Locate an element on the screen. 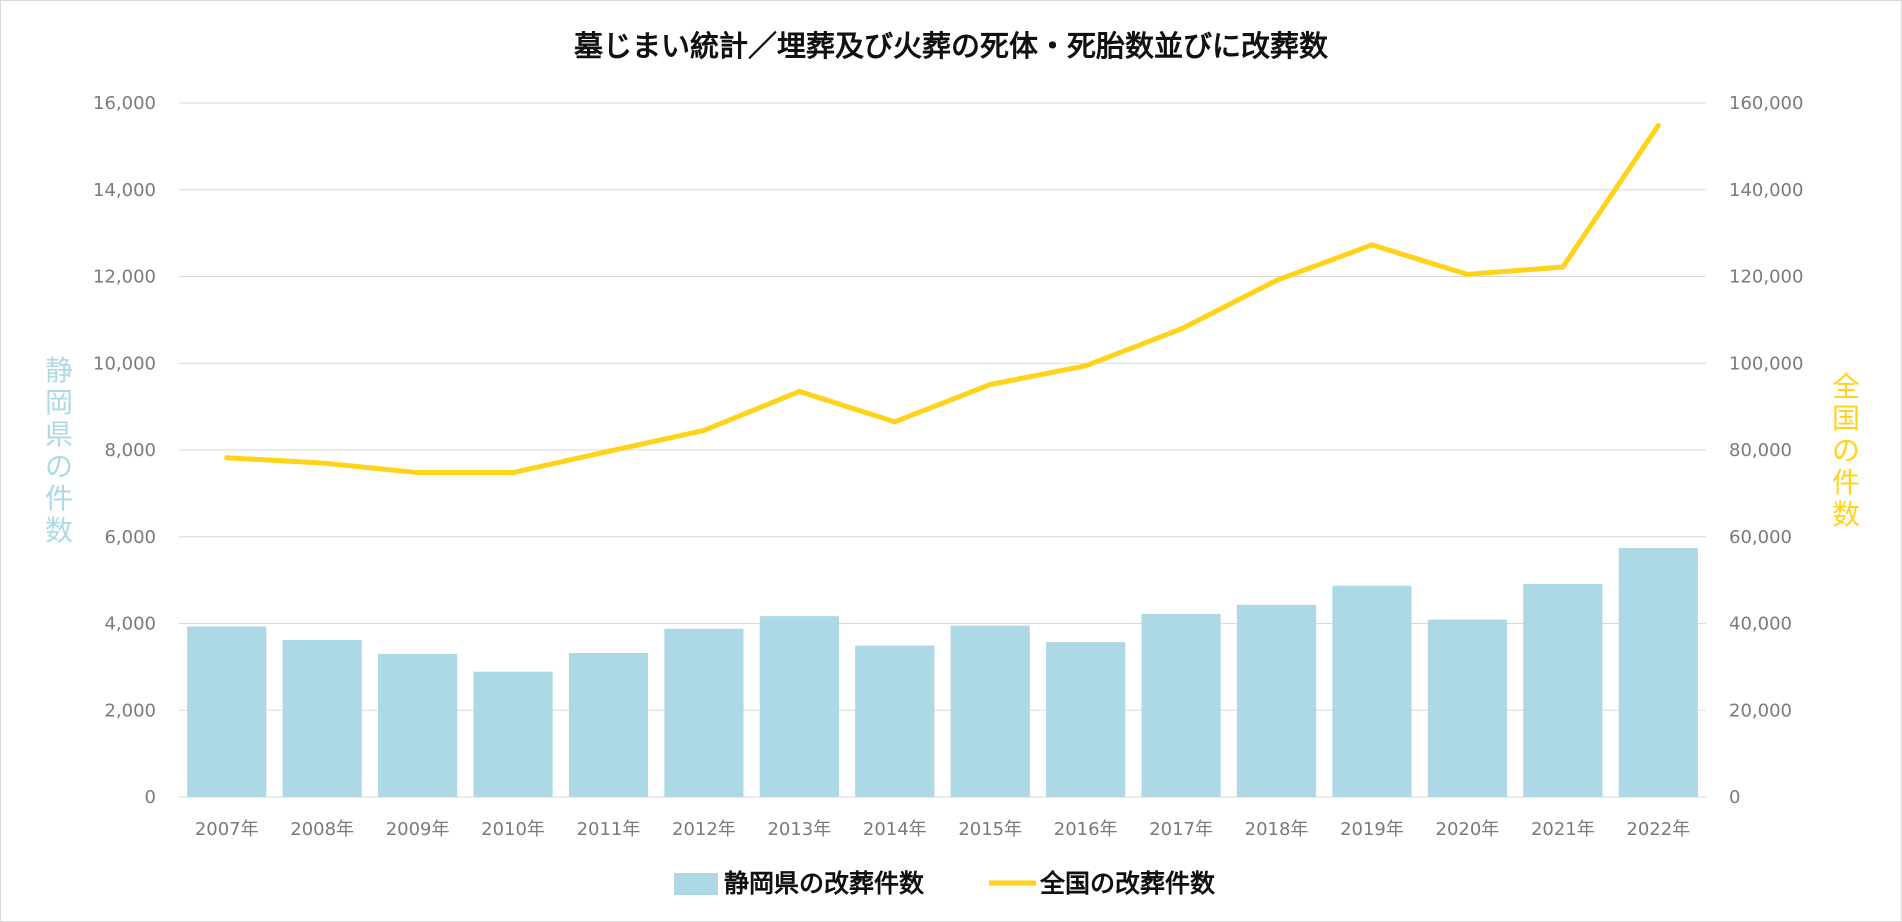 This screenshot has height=922, width=1902. x-tick-label: 2011年 is located at coordinates (609, 829).